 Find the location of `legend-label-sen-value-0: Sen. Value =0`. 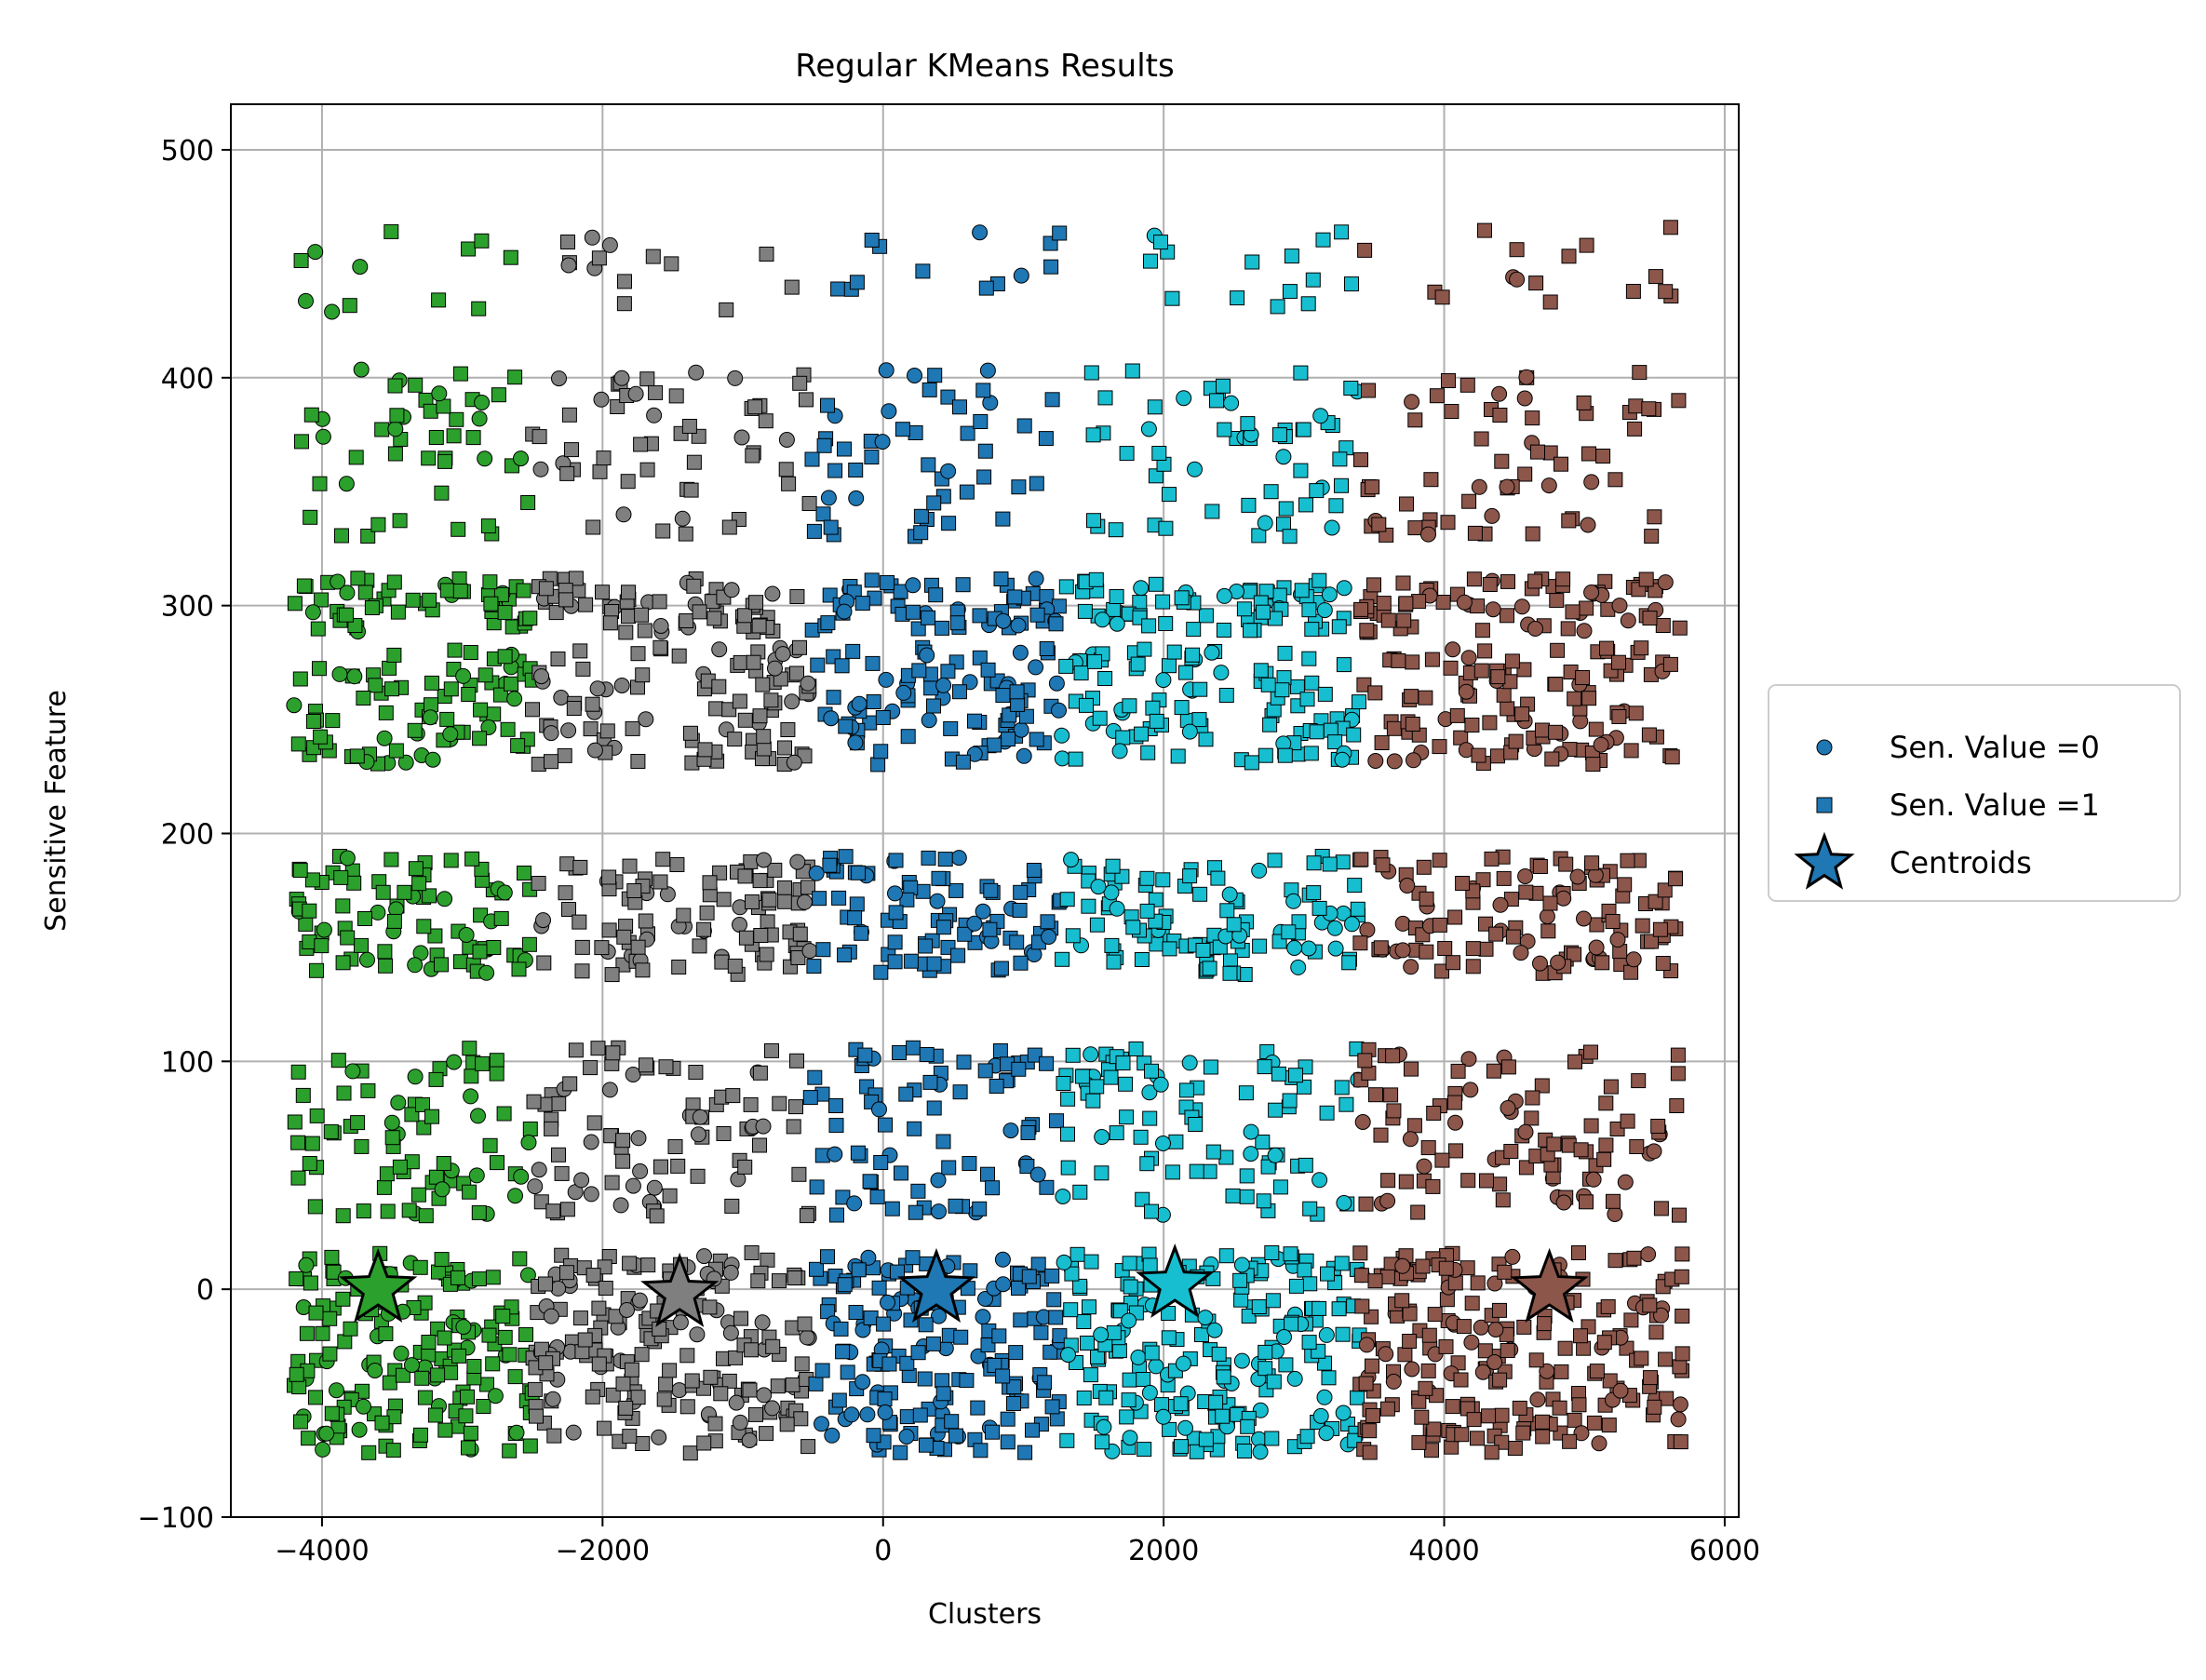

legend-label-sen-value-0: Sen. Value =0 is located at coordinates (1995, 747).